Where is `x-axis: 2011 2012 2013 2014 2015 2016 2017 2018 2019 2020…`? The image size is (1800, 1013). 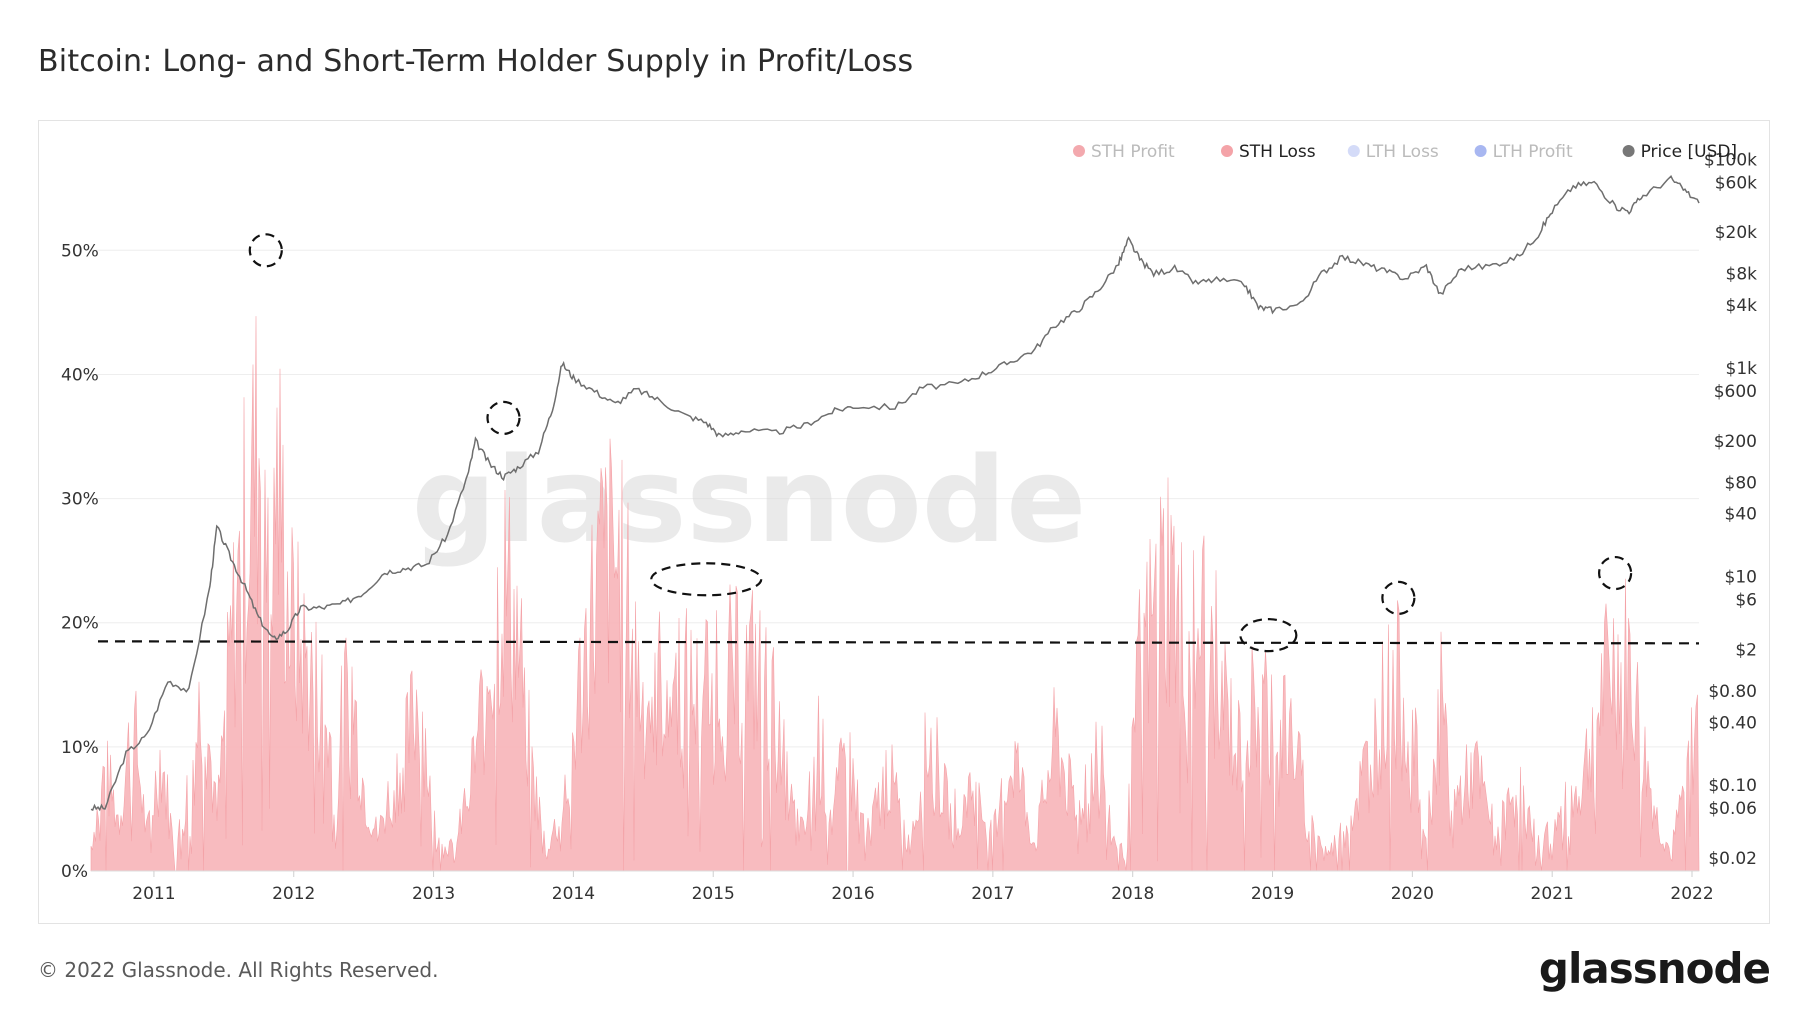 x-axis: 2011 2012 2013 2014 2015 2016 2017 2018 2019 2020… is located at coordinates (902, 887).